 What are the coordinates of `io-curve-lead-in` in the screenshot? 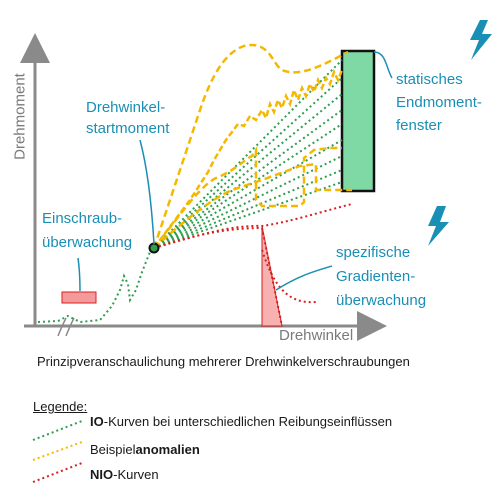 It's located at (96, 285).